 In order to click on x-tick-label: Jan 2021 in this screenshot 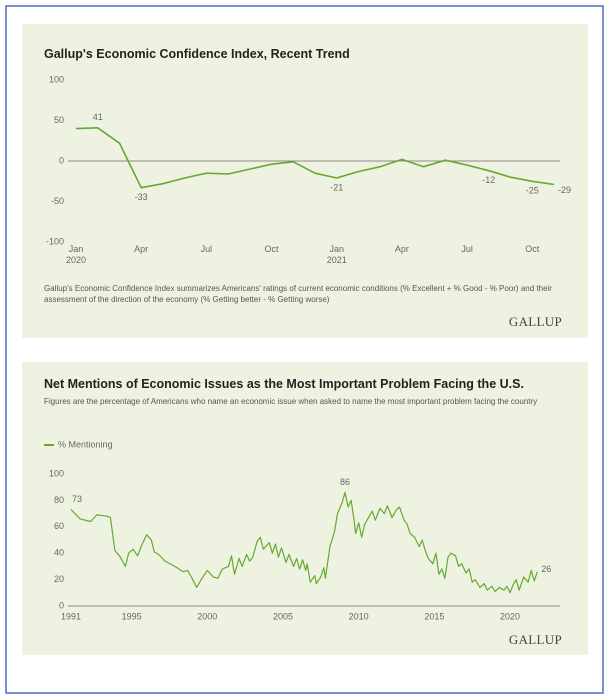, I will do `click(336, 254)`.